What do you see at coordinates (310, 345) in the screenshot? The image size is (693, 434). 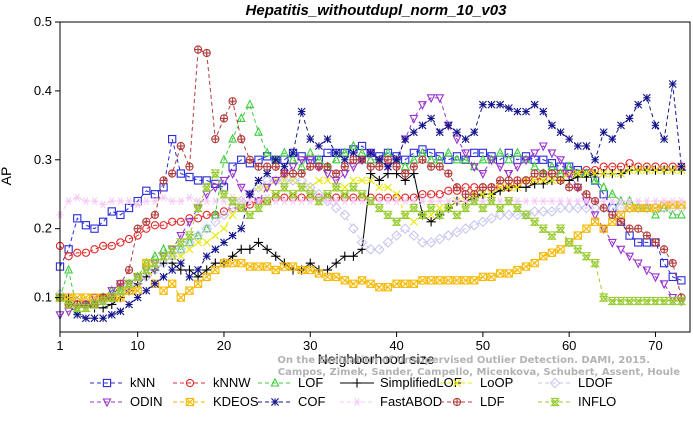 I see `x-tick-label: 30` at bounding box center [310, 345].